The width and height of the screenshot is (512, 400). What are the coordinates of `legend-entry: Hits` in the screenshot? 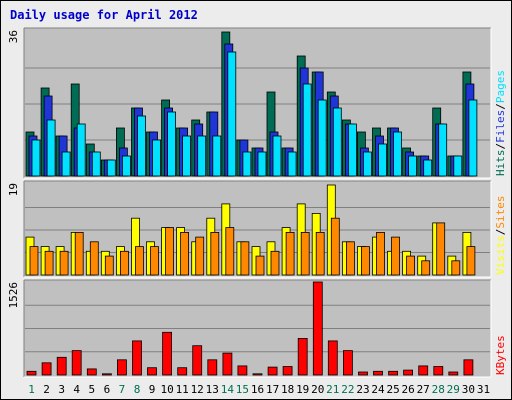 It's located at (500, 163).